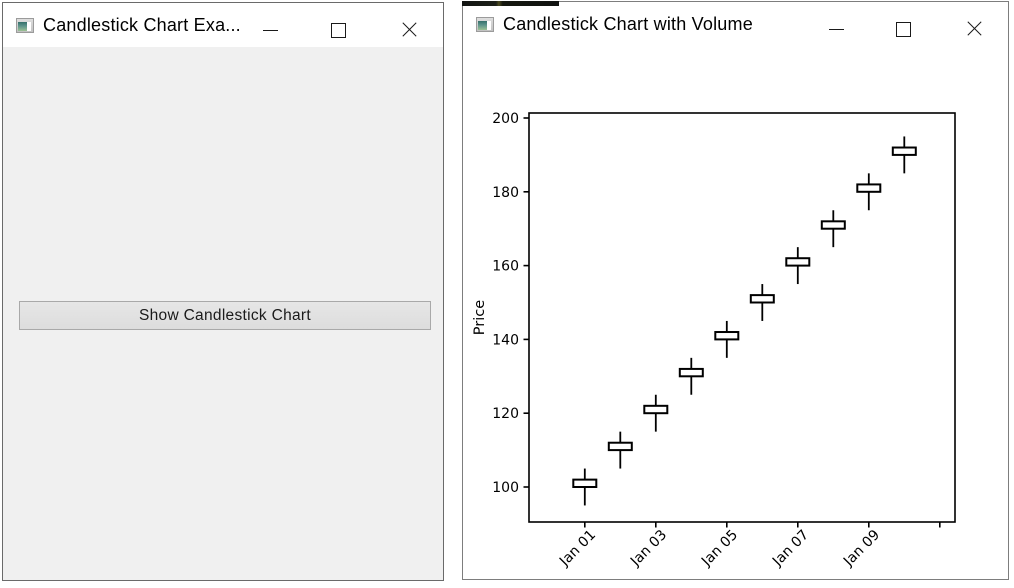 This screenshot has width=1014, height=588. Describe the element at coordinates (505, 193) in the screenshot. I see `y-tick-label: 180` at that location.